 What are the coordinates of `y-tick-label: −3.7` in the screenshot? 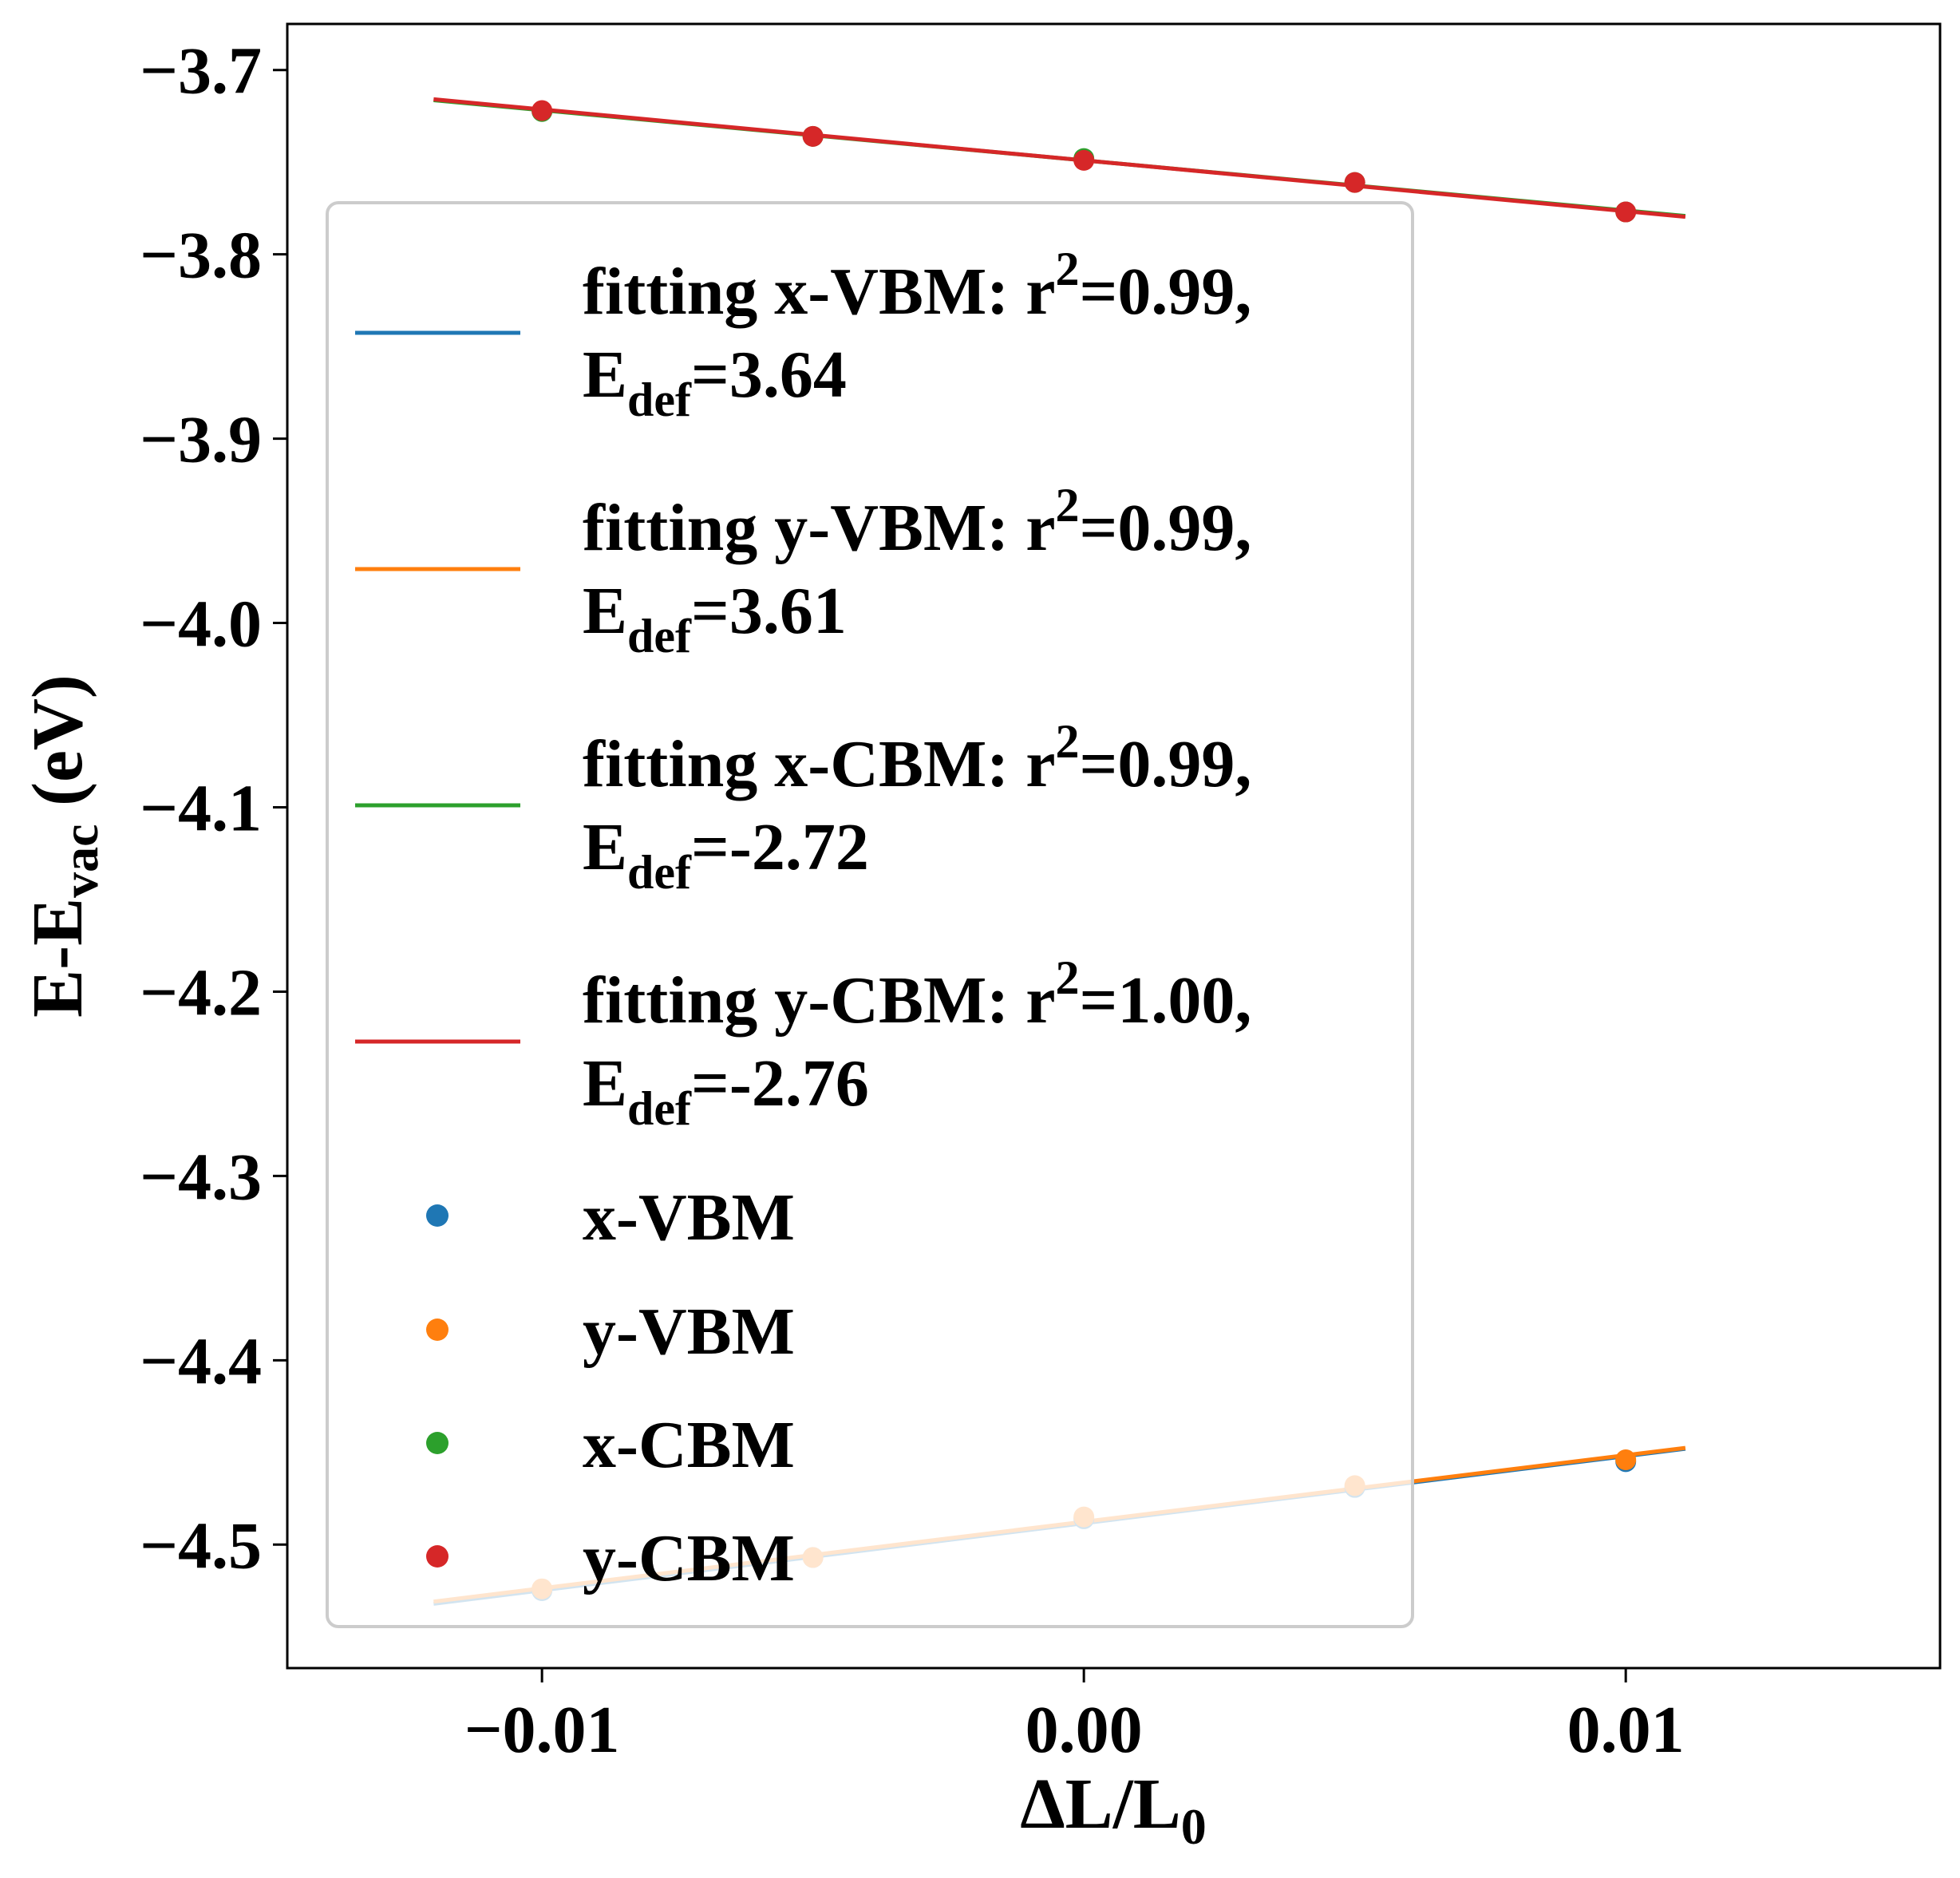 It's located at (201, 71).